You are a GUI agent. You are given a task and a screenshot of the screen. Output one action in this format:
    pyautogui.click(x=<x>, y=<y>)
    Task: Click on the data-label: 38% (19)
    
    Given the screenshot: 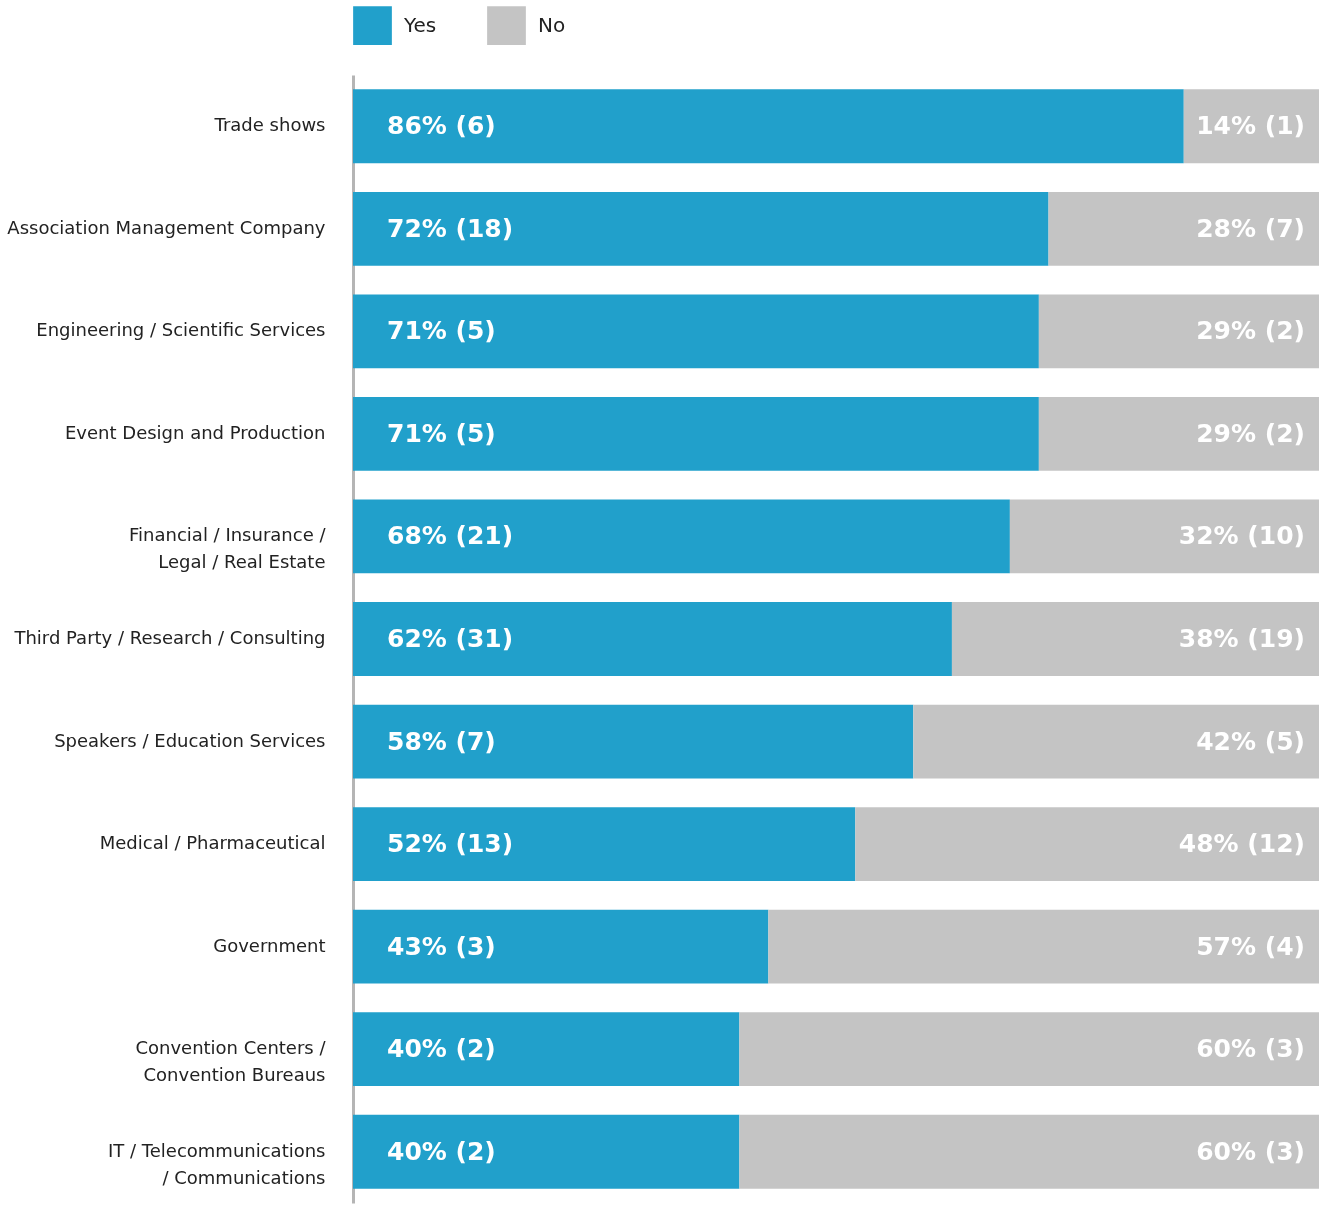 What is the action you would take?
    pyautogui.click(x=1241, y=638)
    